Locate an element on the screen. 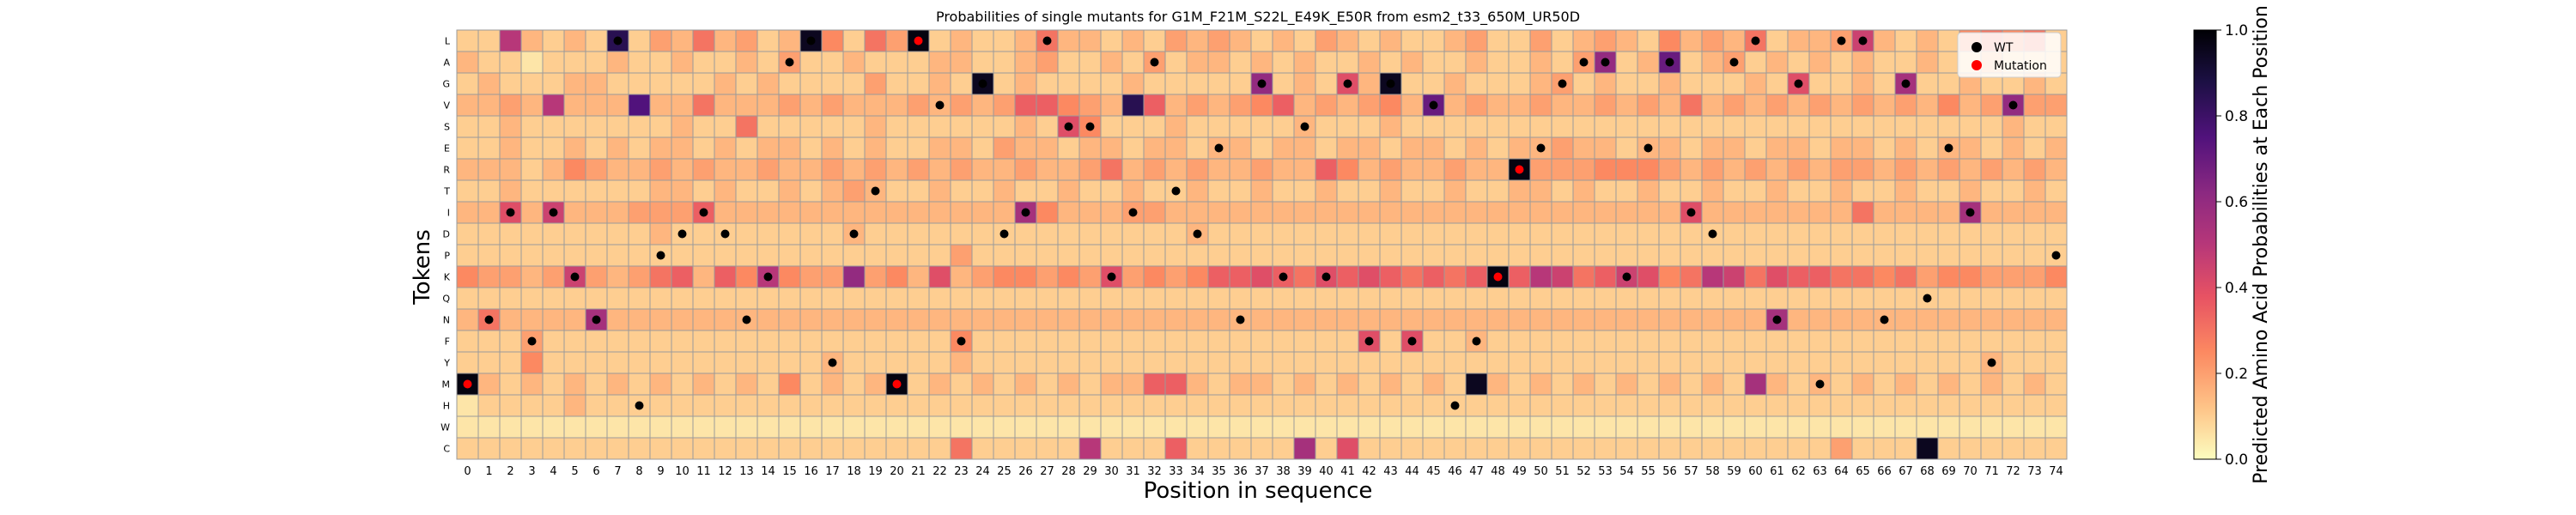  x-tick-label: 74 is located at coordinates (2056, 471).